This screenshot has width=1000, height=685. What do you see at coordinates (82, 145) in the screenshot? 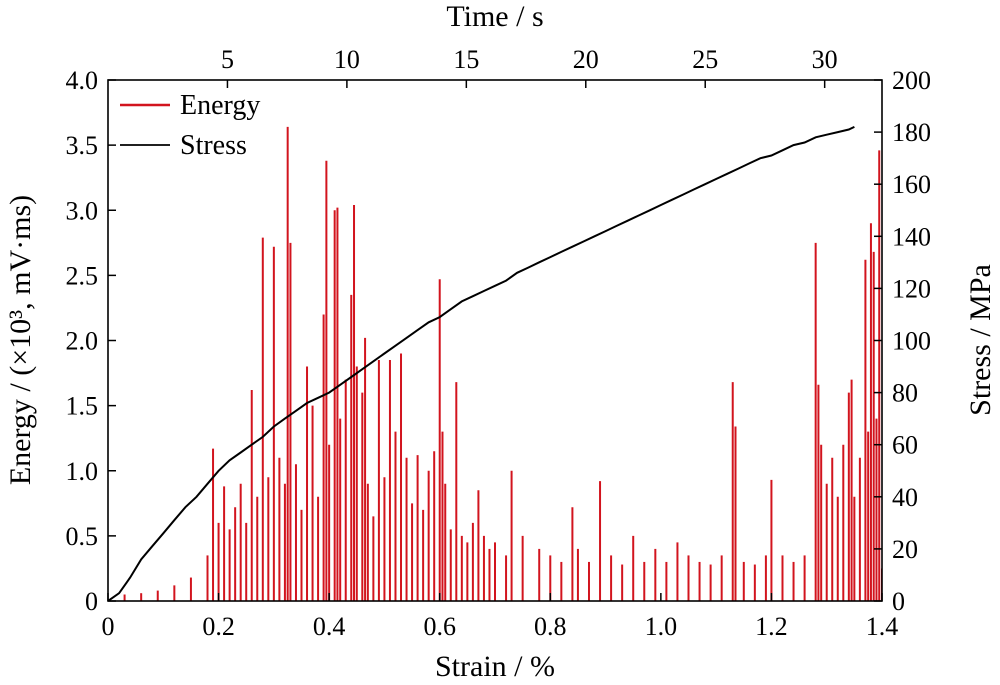
I see `y-left-tick-label: 3.5` at bounding box center [82, 145].